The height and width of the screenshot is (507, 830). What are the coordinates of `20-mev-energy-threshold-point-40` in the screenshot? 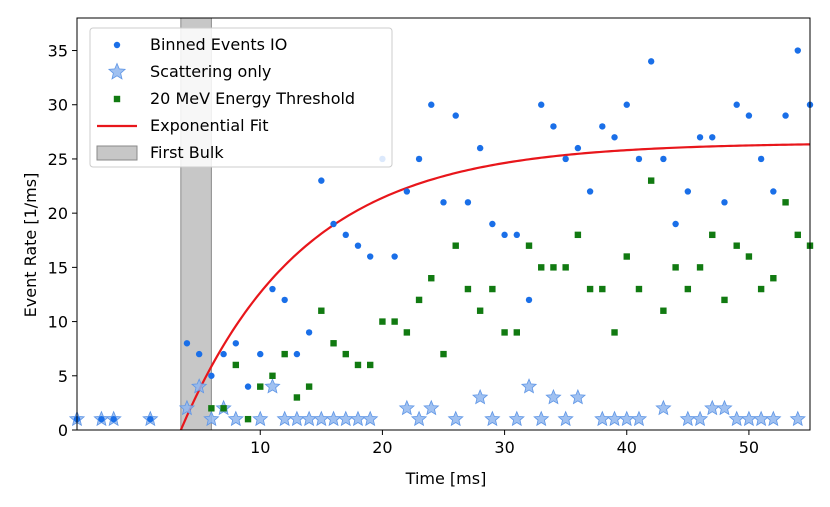 It's located at (700, 267).